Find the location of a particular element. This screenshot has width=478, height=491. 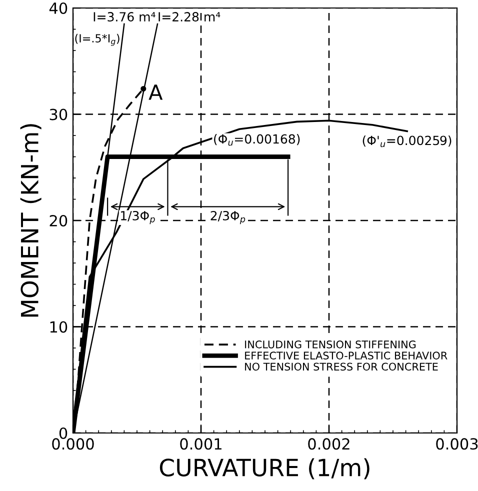

annotation: 2/3Φ$_{p}$ is located at coordinates (228, 217).